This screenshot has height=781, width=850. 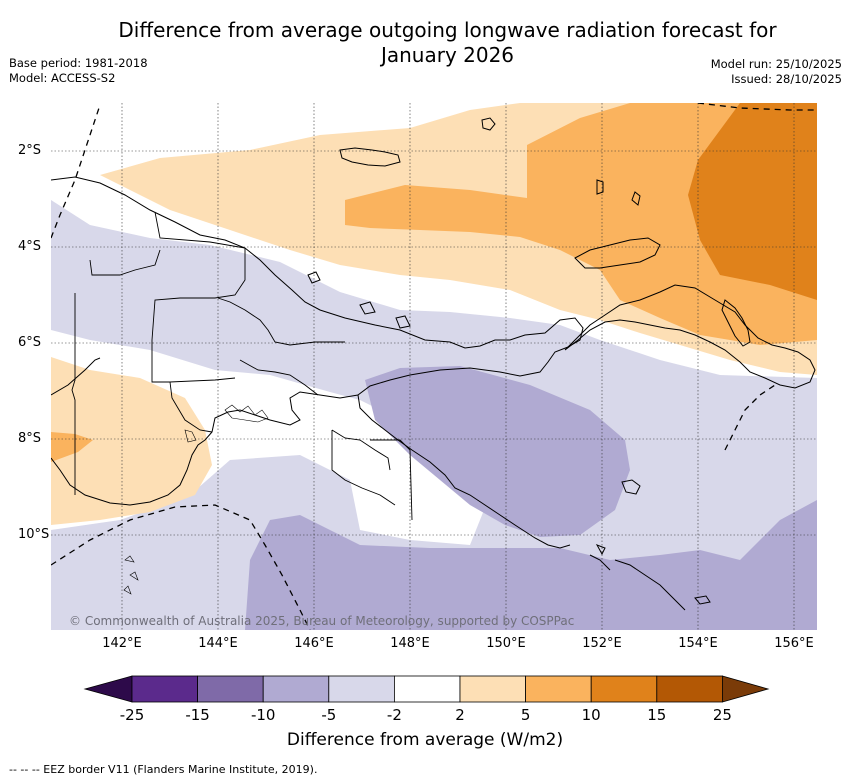 What do you see at coordinates (314, 643) in the screenshot?
I see `lon-label-146e: 146°E` at bounding box center [314, 643].